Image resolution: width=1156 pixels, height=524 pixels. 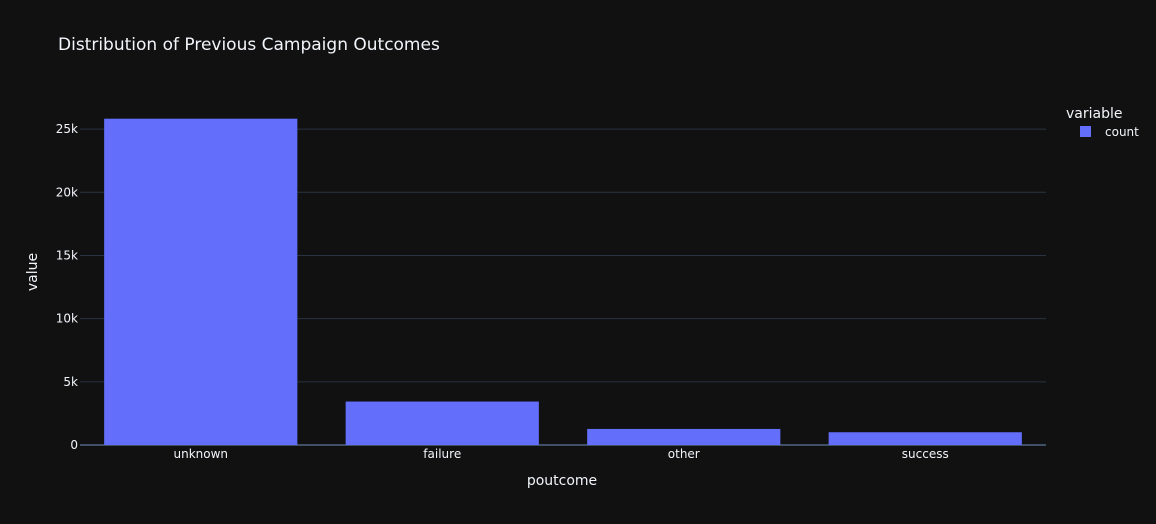 What do you see at coordinates (684, 454) in the screenshot?
I see `x-tick-label: other` at bounding box center [684, 454].